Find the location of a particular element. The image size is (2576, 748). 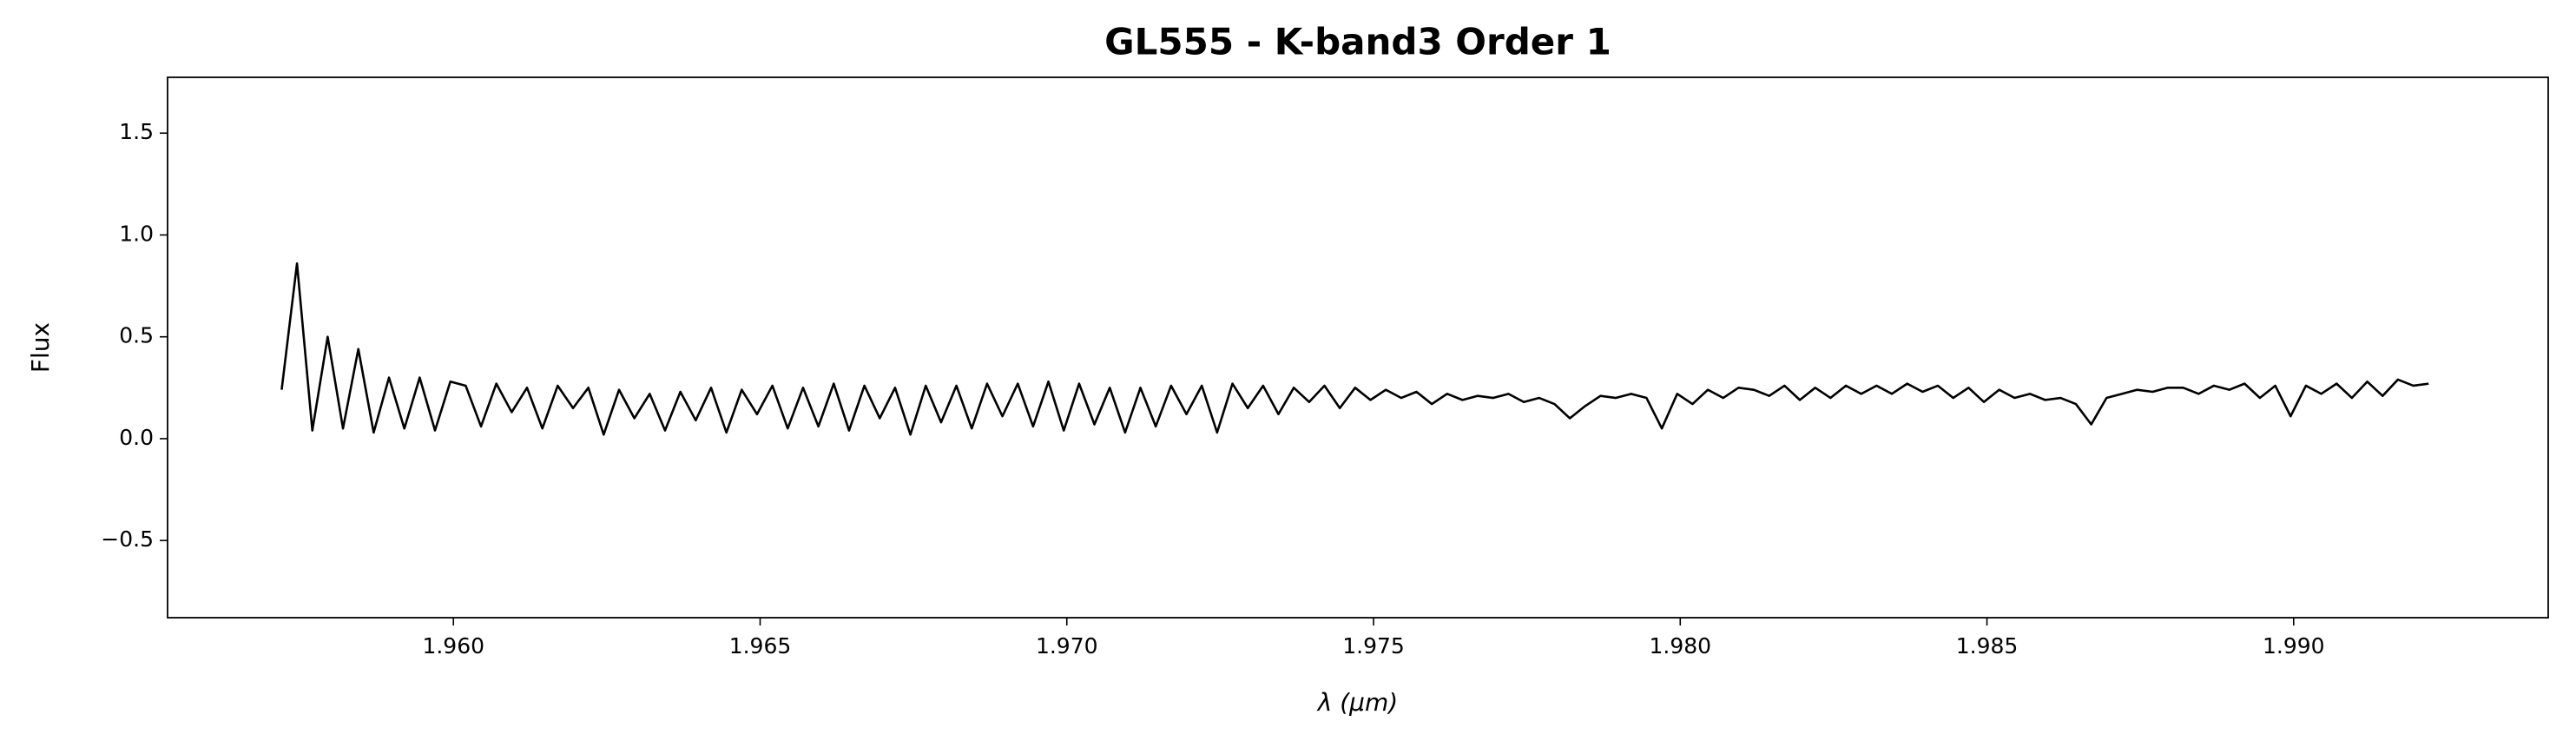

y-axis-label: Flux is located at coordinates (40, 347).